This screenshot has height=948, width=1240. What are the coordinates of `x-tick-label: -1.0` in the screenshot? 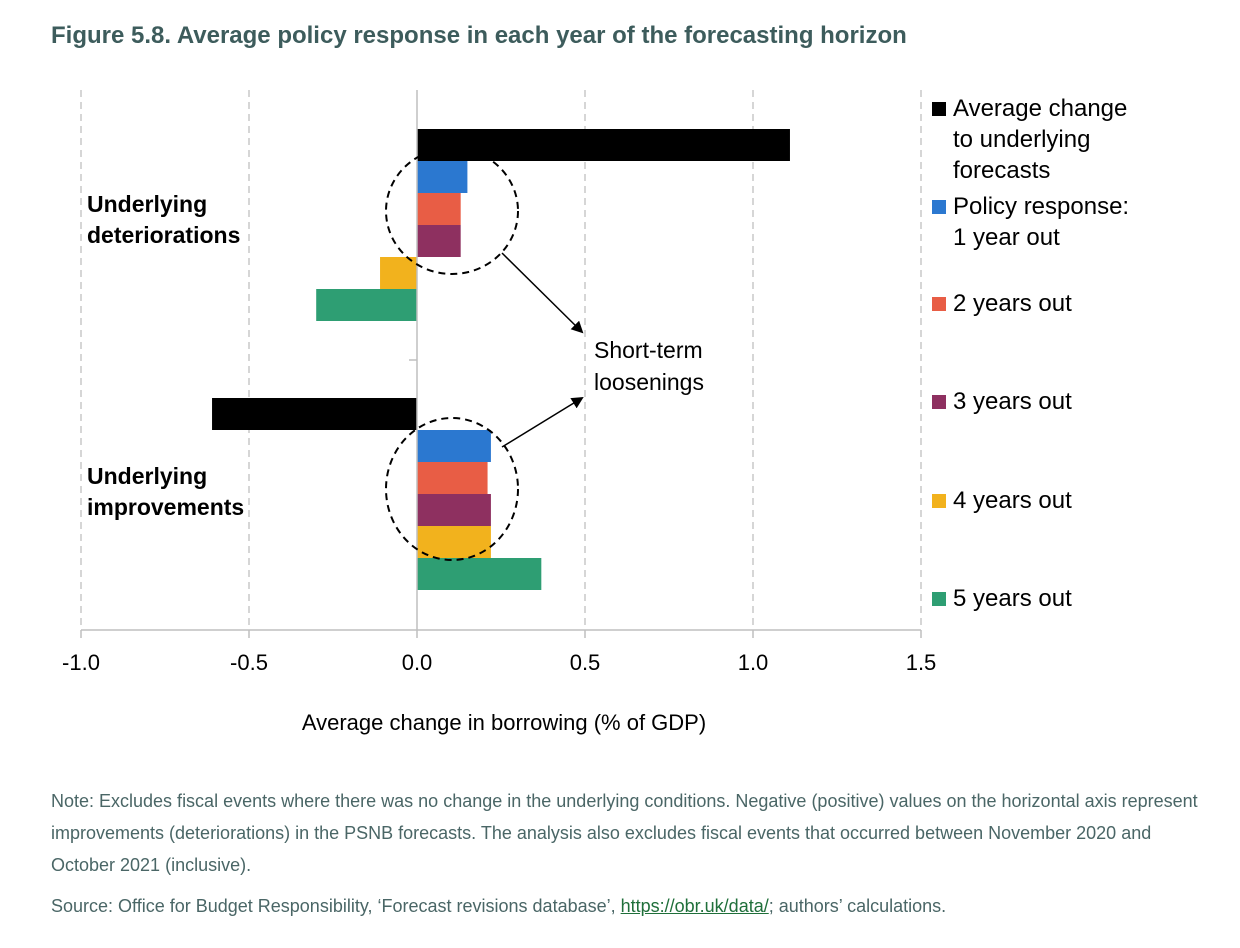 It's located at (81, 662).